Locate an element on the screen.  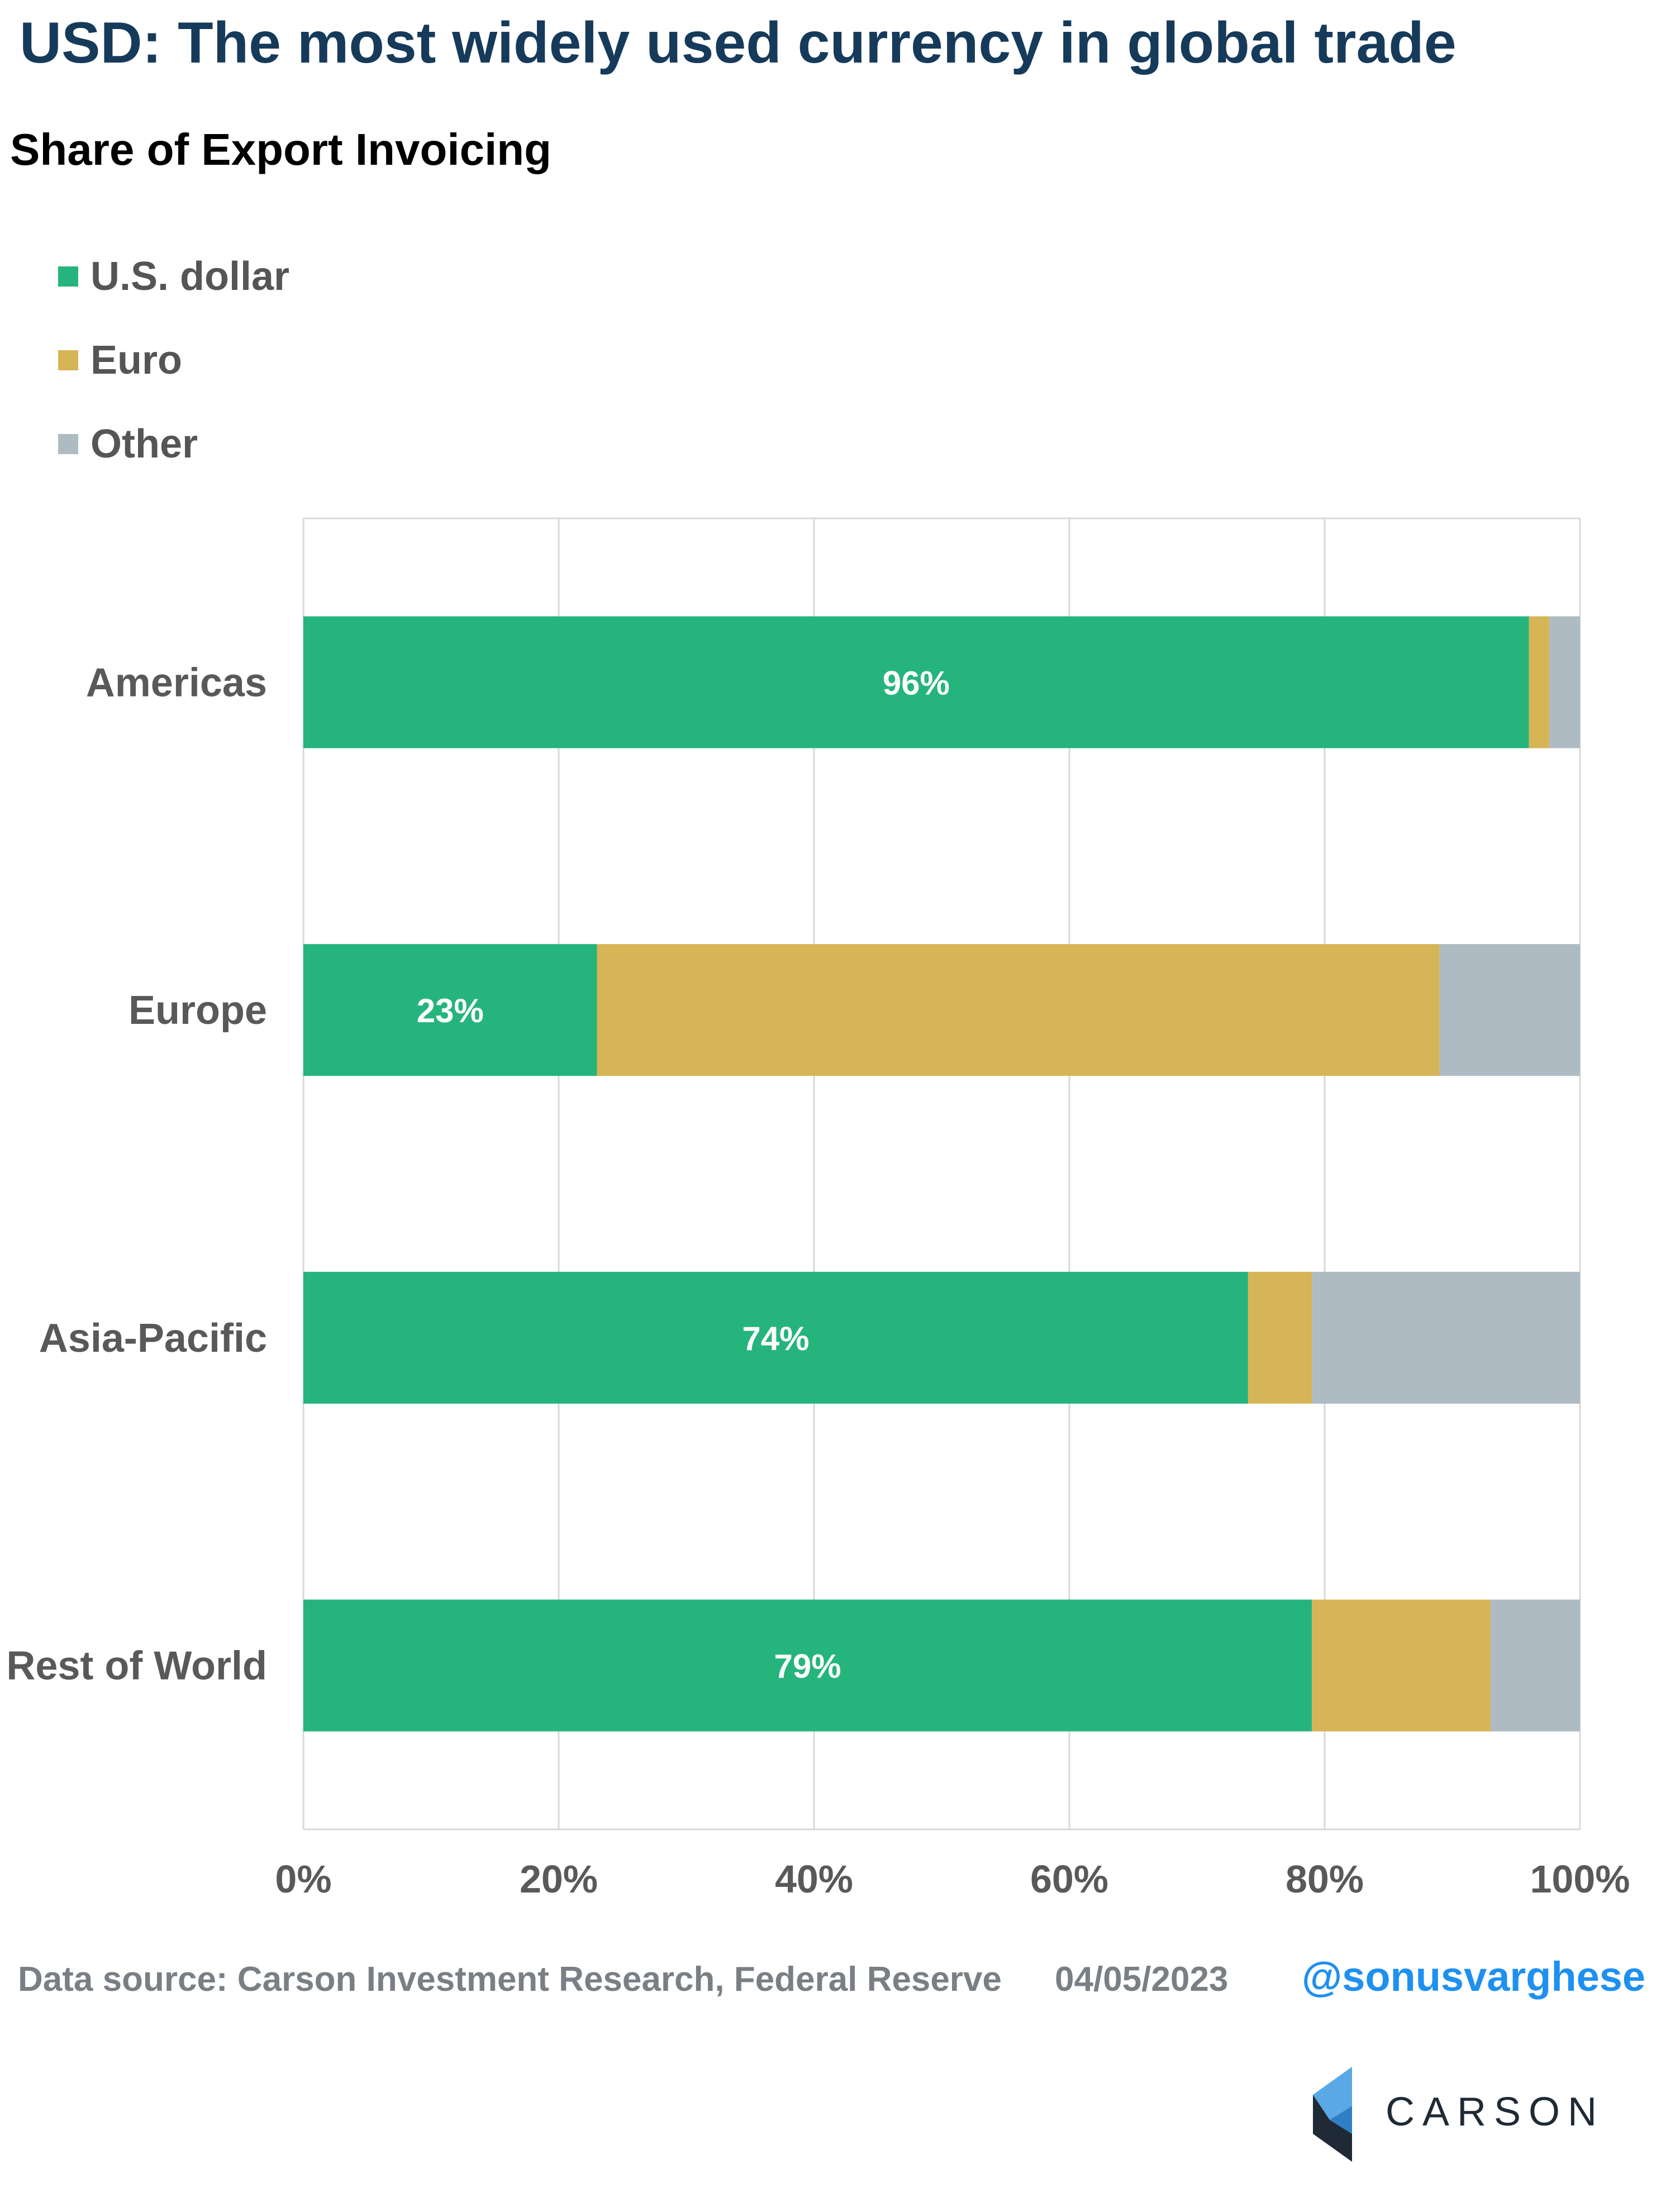
x-tick-label: 20% is located at coordinates (559, 1879).